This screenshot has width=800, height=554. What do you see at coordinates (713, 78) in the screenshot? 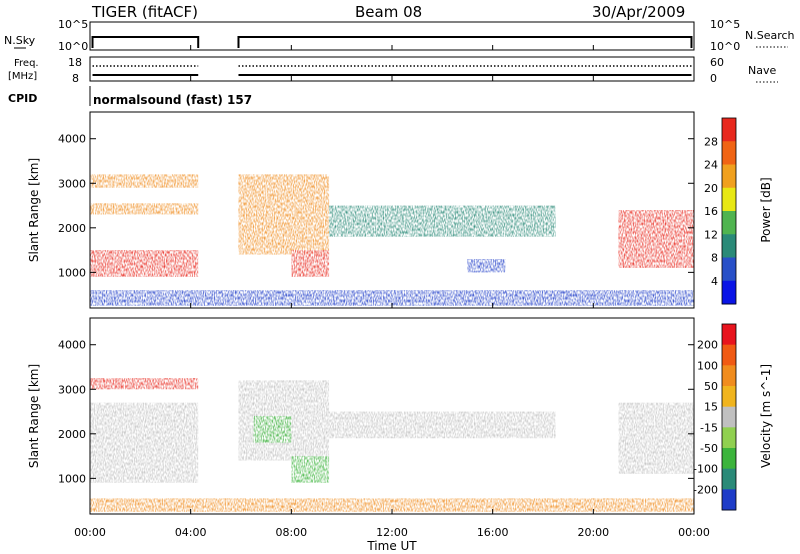
I see `nave-tick-bottom: 0` at bounding box center [713, 78].